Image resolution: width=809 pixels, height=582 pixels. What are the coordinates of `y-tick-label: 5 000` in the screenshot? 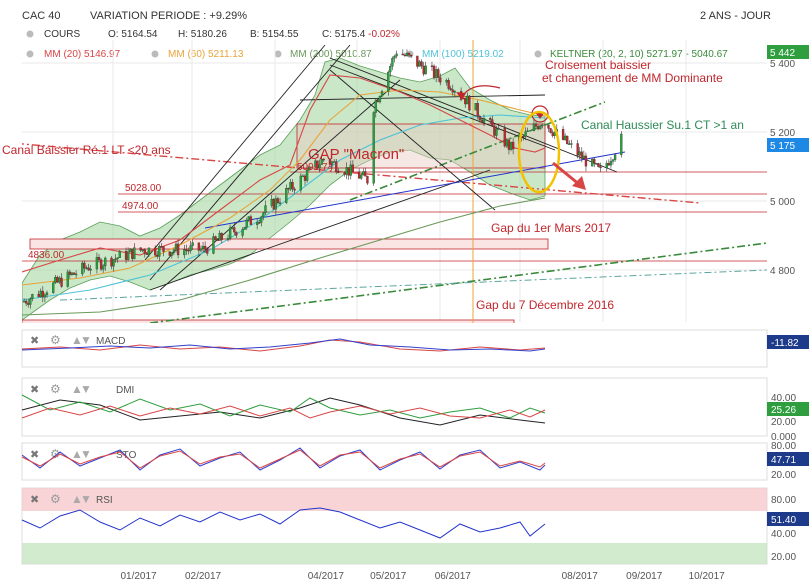 It's located at (782, 202).